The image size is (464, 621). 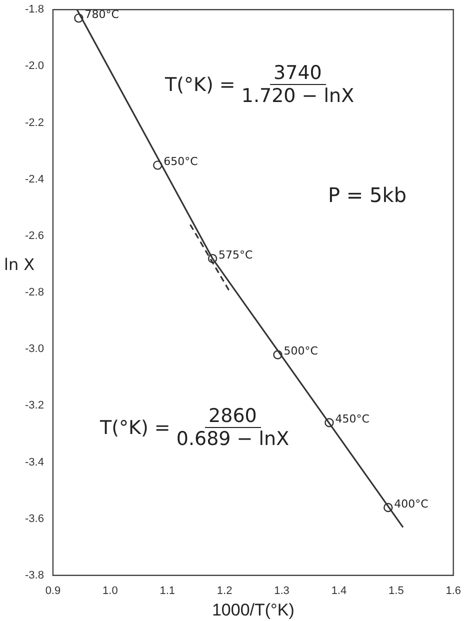 What do you see at coordinates (181, 161) in the screenshot?
I see `annotation: 650°C` at bounding box center [181, 161].